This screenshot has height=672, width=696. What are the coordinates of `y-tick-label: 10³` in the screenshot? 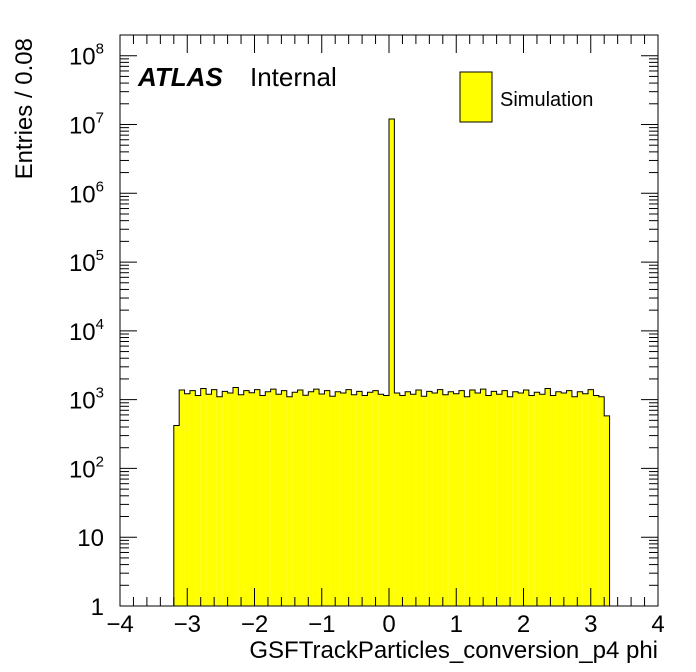 It's located at (86, 400).